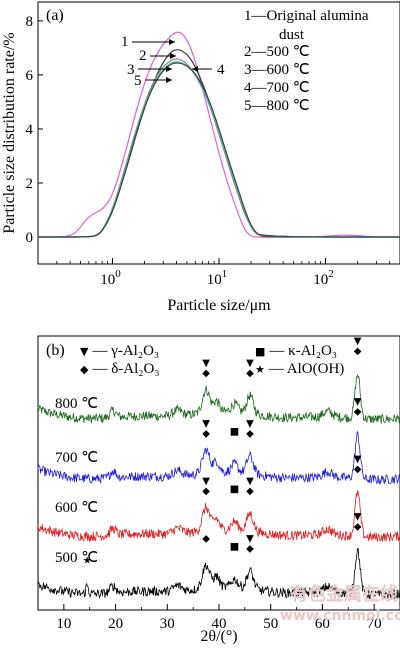 Image resolution: width=400 pixels, height=653 pixels. What do you see at coordinates (217, 278) in the screenshot?
I see `x-tick-label: 10¹` at bounding box center [217, 278].